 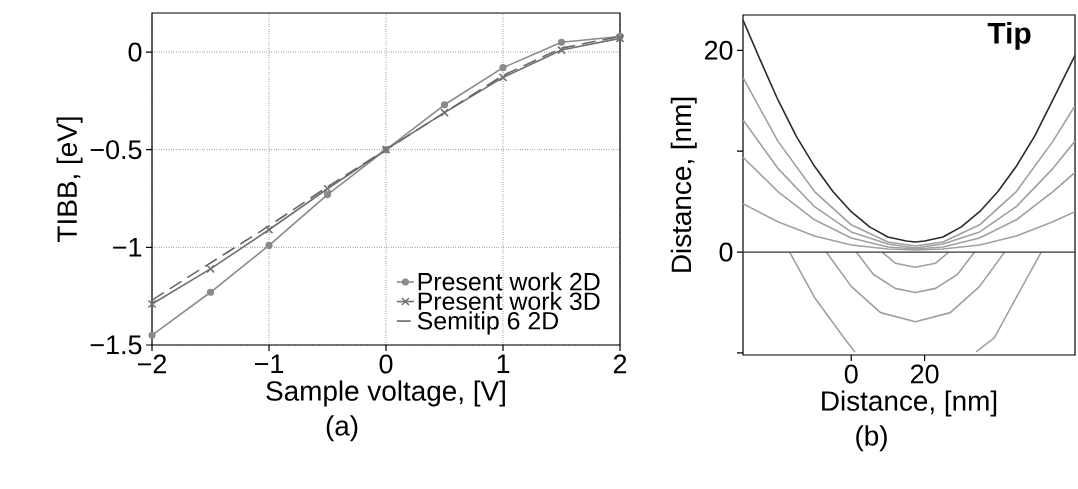 What do you see at coordinates (342, 428) in the screenshot?
I see `text: (a)` at bounding box center [342, 428].